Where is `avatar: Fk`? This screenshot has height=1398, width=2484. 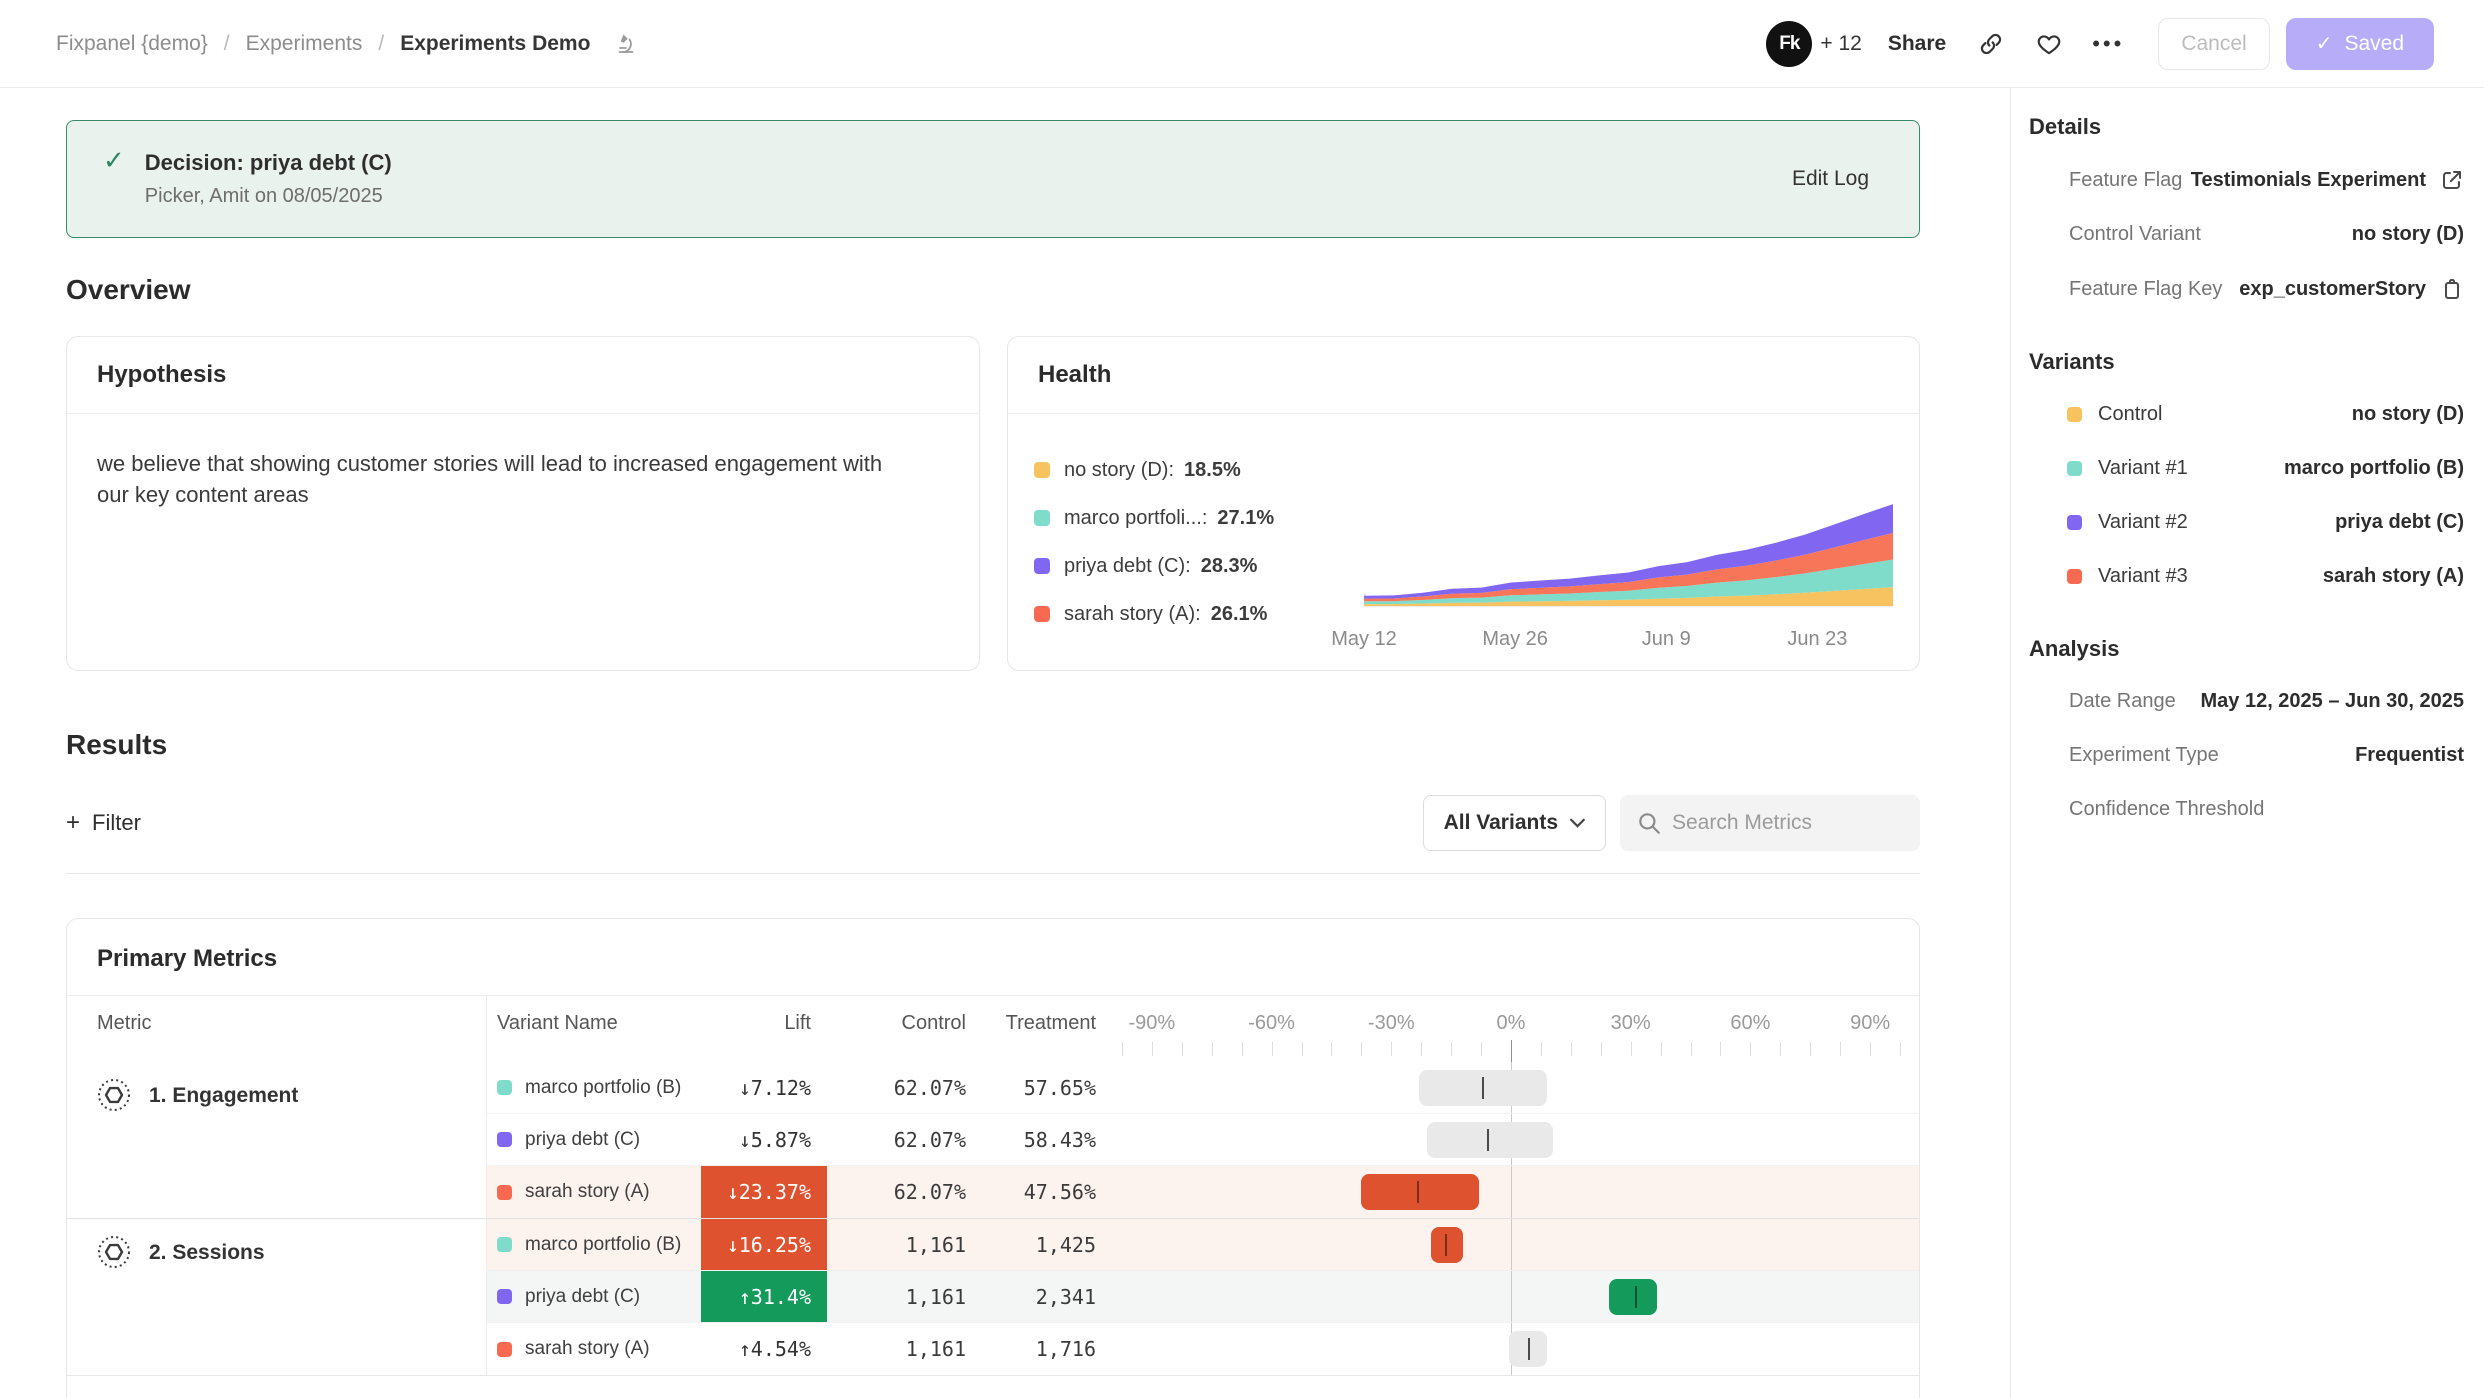
avatar: Fk is located at coordinates (1789, 43).